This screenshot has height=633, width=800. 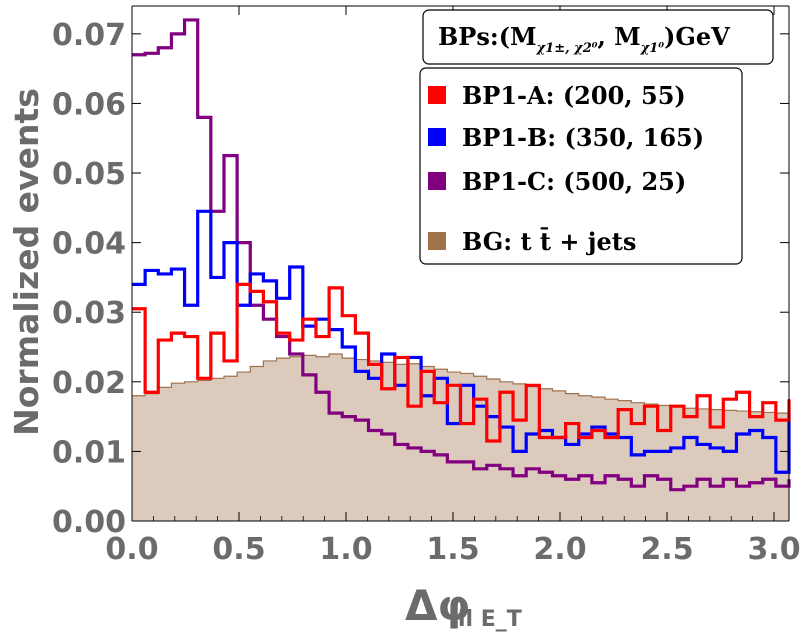 I want to click on legend-swatch-bp1c, so click(x=437, y=181).